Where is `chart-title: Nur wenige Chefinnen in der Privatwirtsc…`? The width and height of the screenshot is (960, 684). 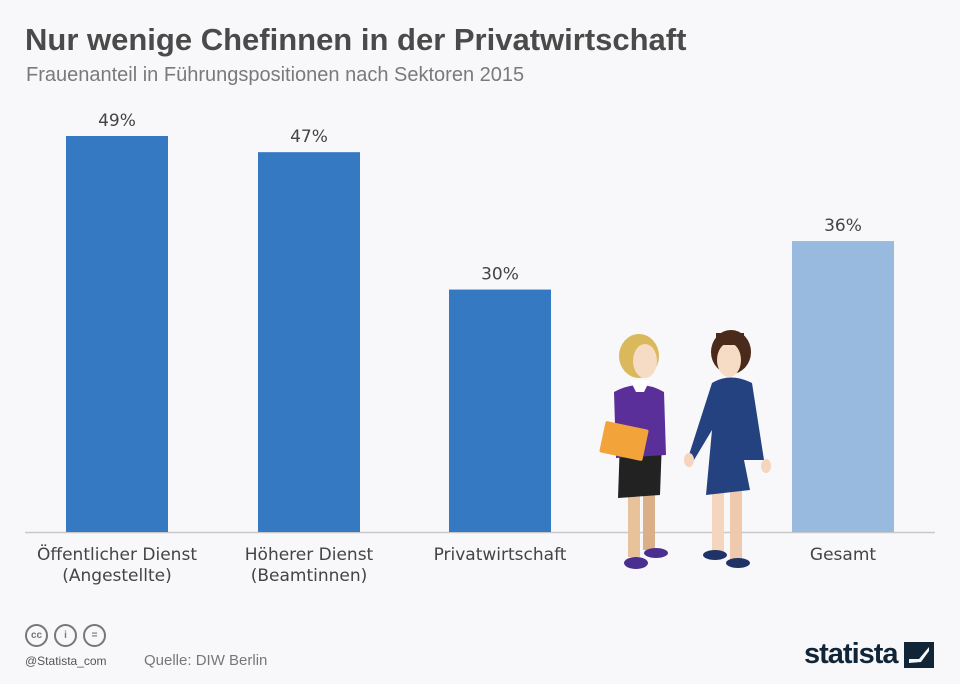
chart-title: Nur wenige Chefinnen in der Privatwirtsc… is located at coordinates (356, 39).